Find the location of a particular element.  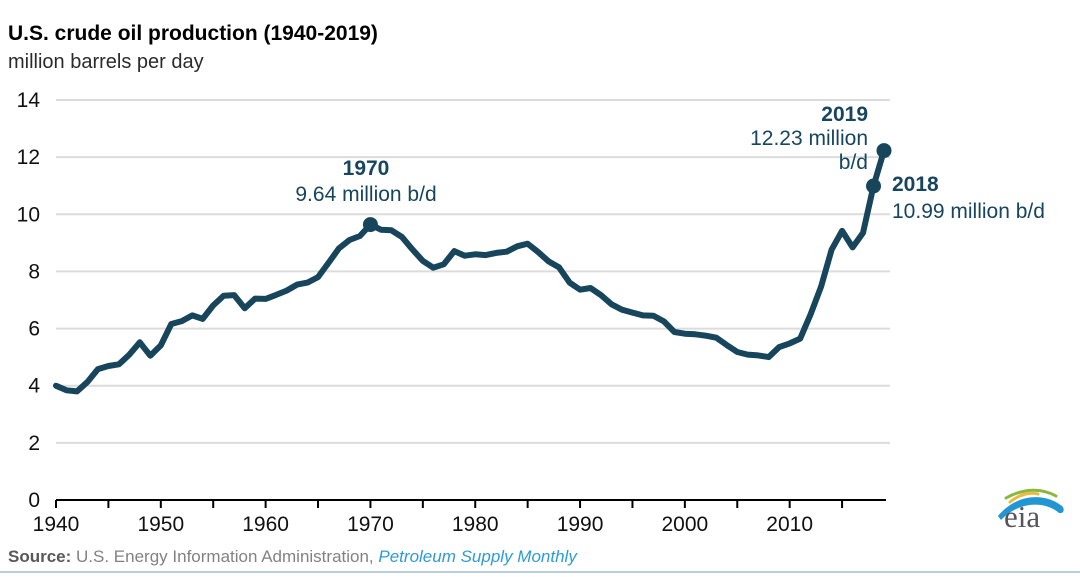

eia-logo-green-arc is located at coordinates (1031, 494).